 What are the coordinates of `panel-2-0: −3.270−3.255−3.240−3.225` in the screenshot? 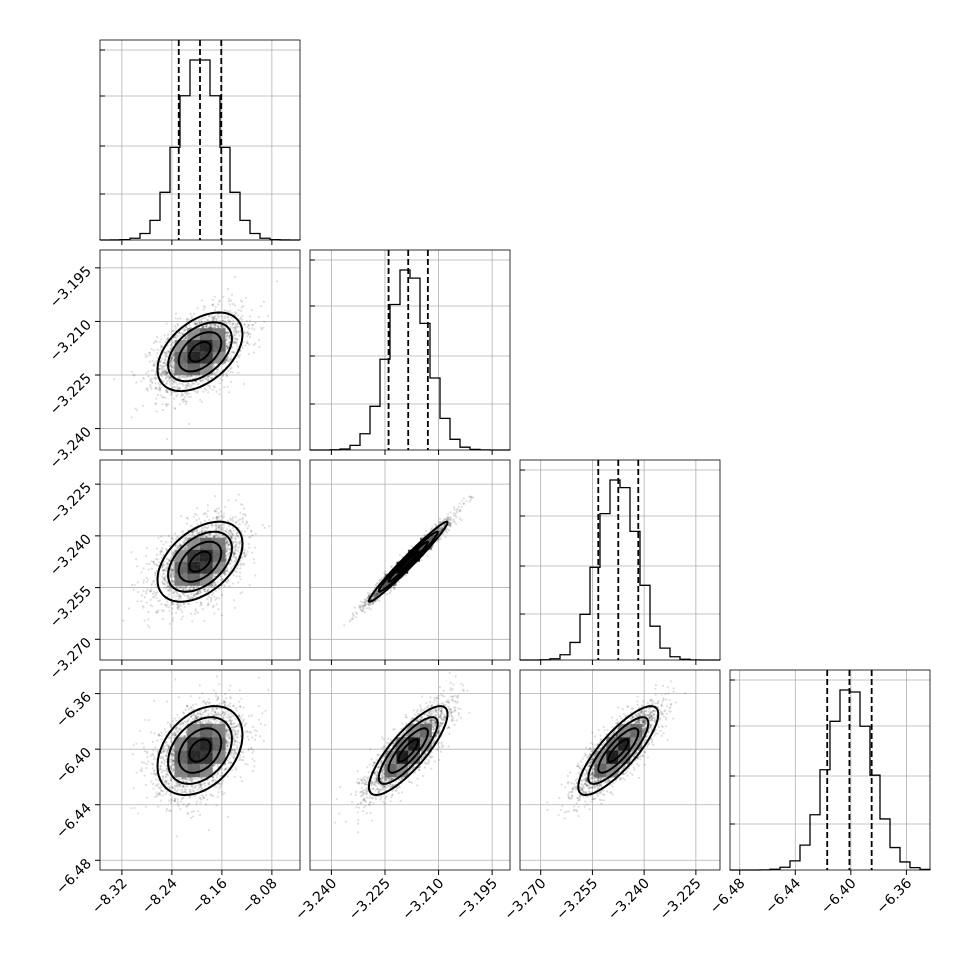 It's located at (174, 571).